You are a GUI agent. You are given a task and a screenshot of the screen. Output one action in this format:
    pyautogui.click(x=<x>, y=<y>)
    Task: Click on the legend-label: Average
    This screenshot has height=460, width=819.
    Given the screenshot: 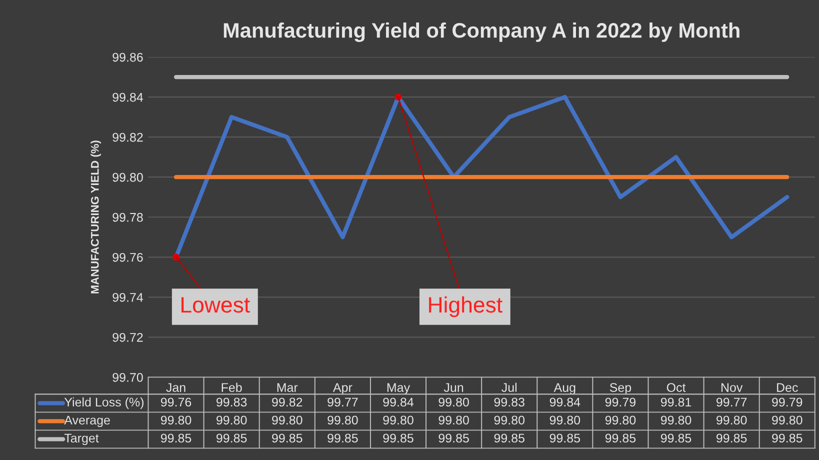 What is the action you would take?
    pyautogui.click(x=87, y=422)
    